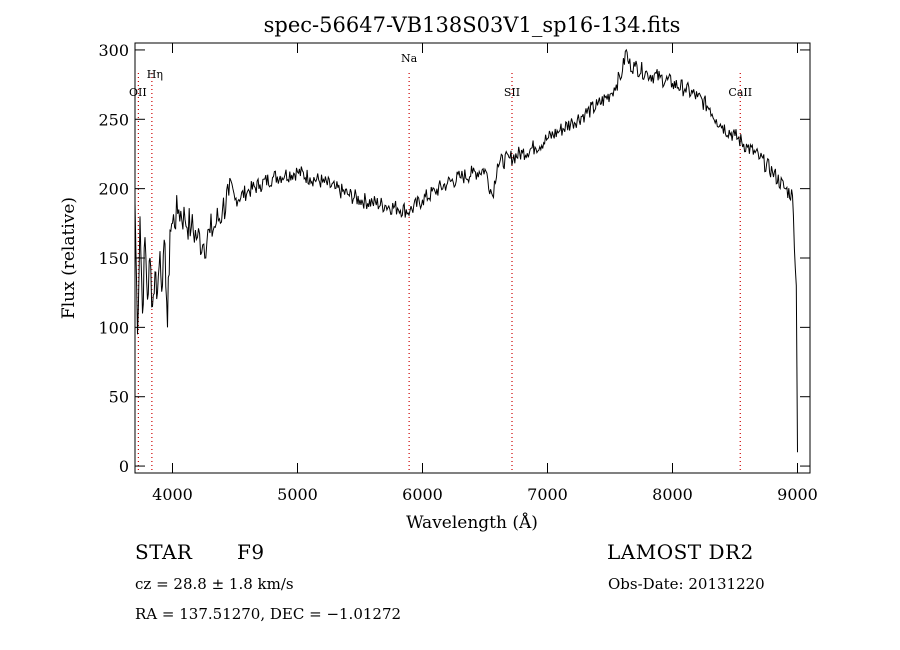 The width and height of the screenshot is (900, 650). I want to click on y-tick-label: 100, so click(113, 327).